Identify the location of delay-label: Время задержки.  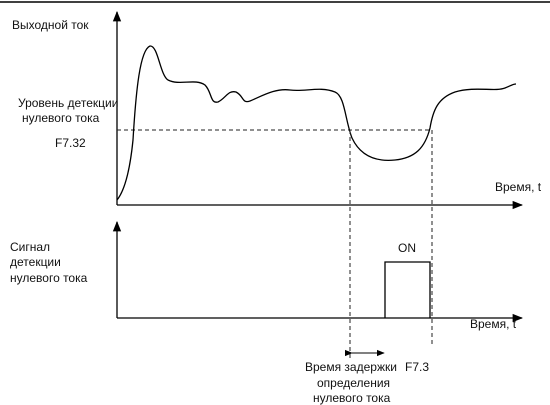
(351, 367).